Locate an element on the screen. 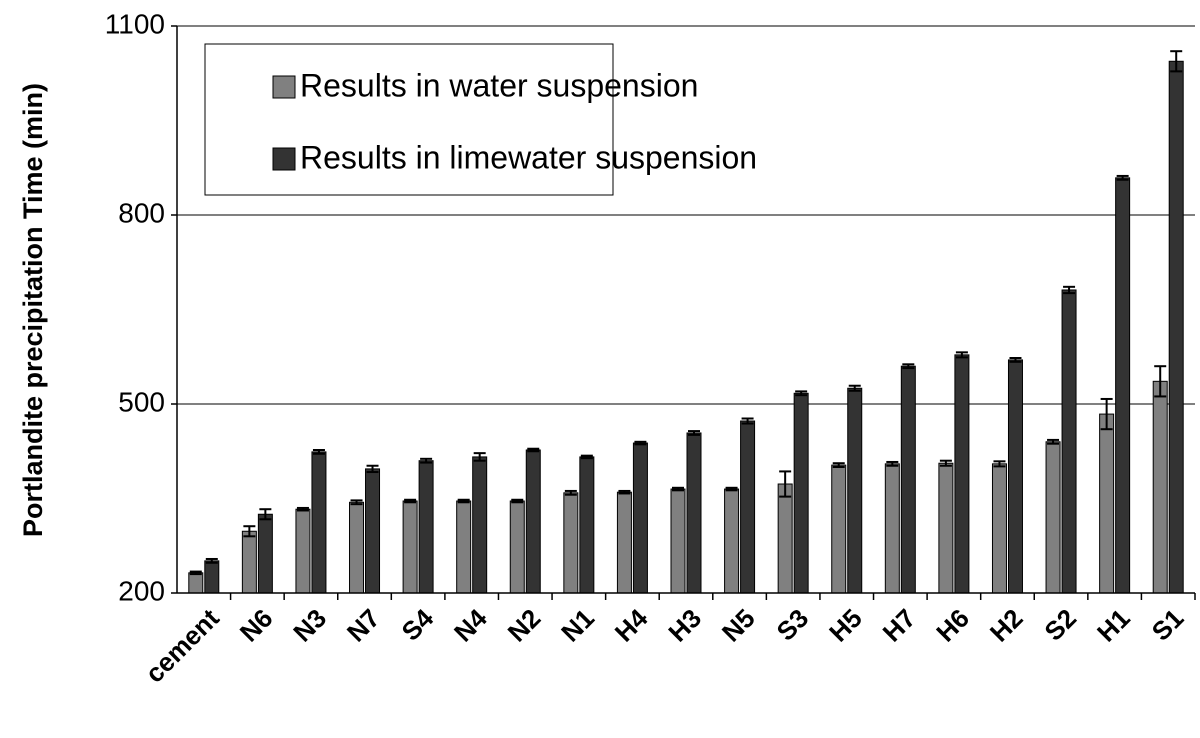 This screenshot has width=1200, height=738. x-tick-label: N5 is located at coordinates (738, 625).